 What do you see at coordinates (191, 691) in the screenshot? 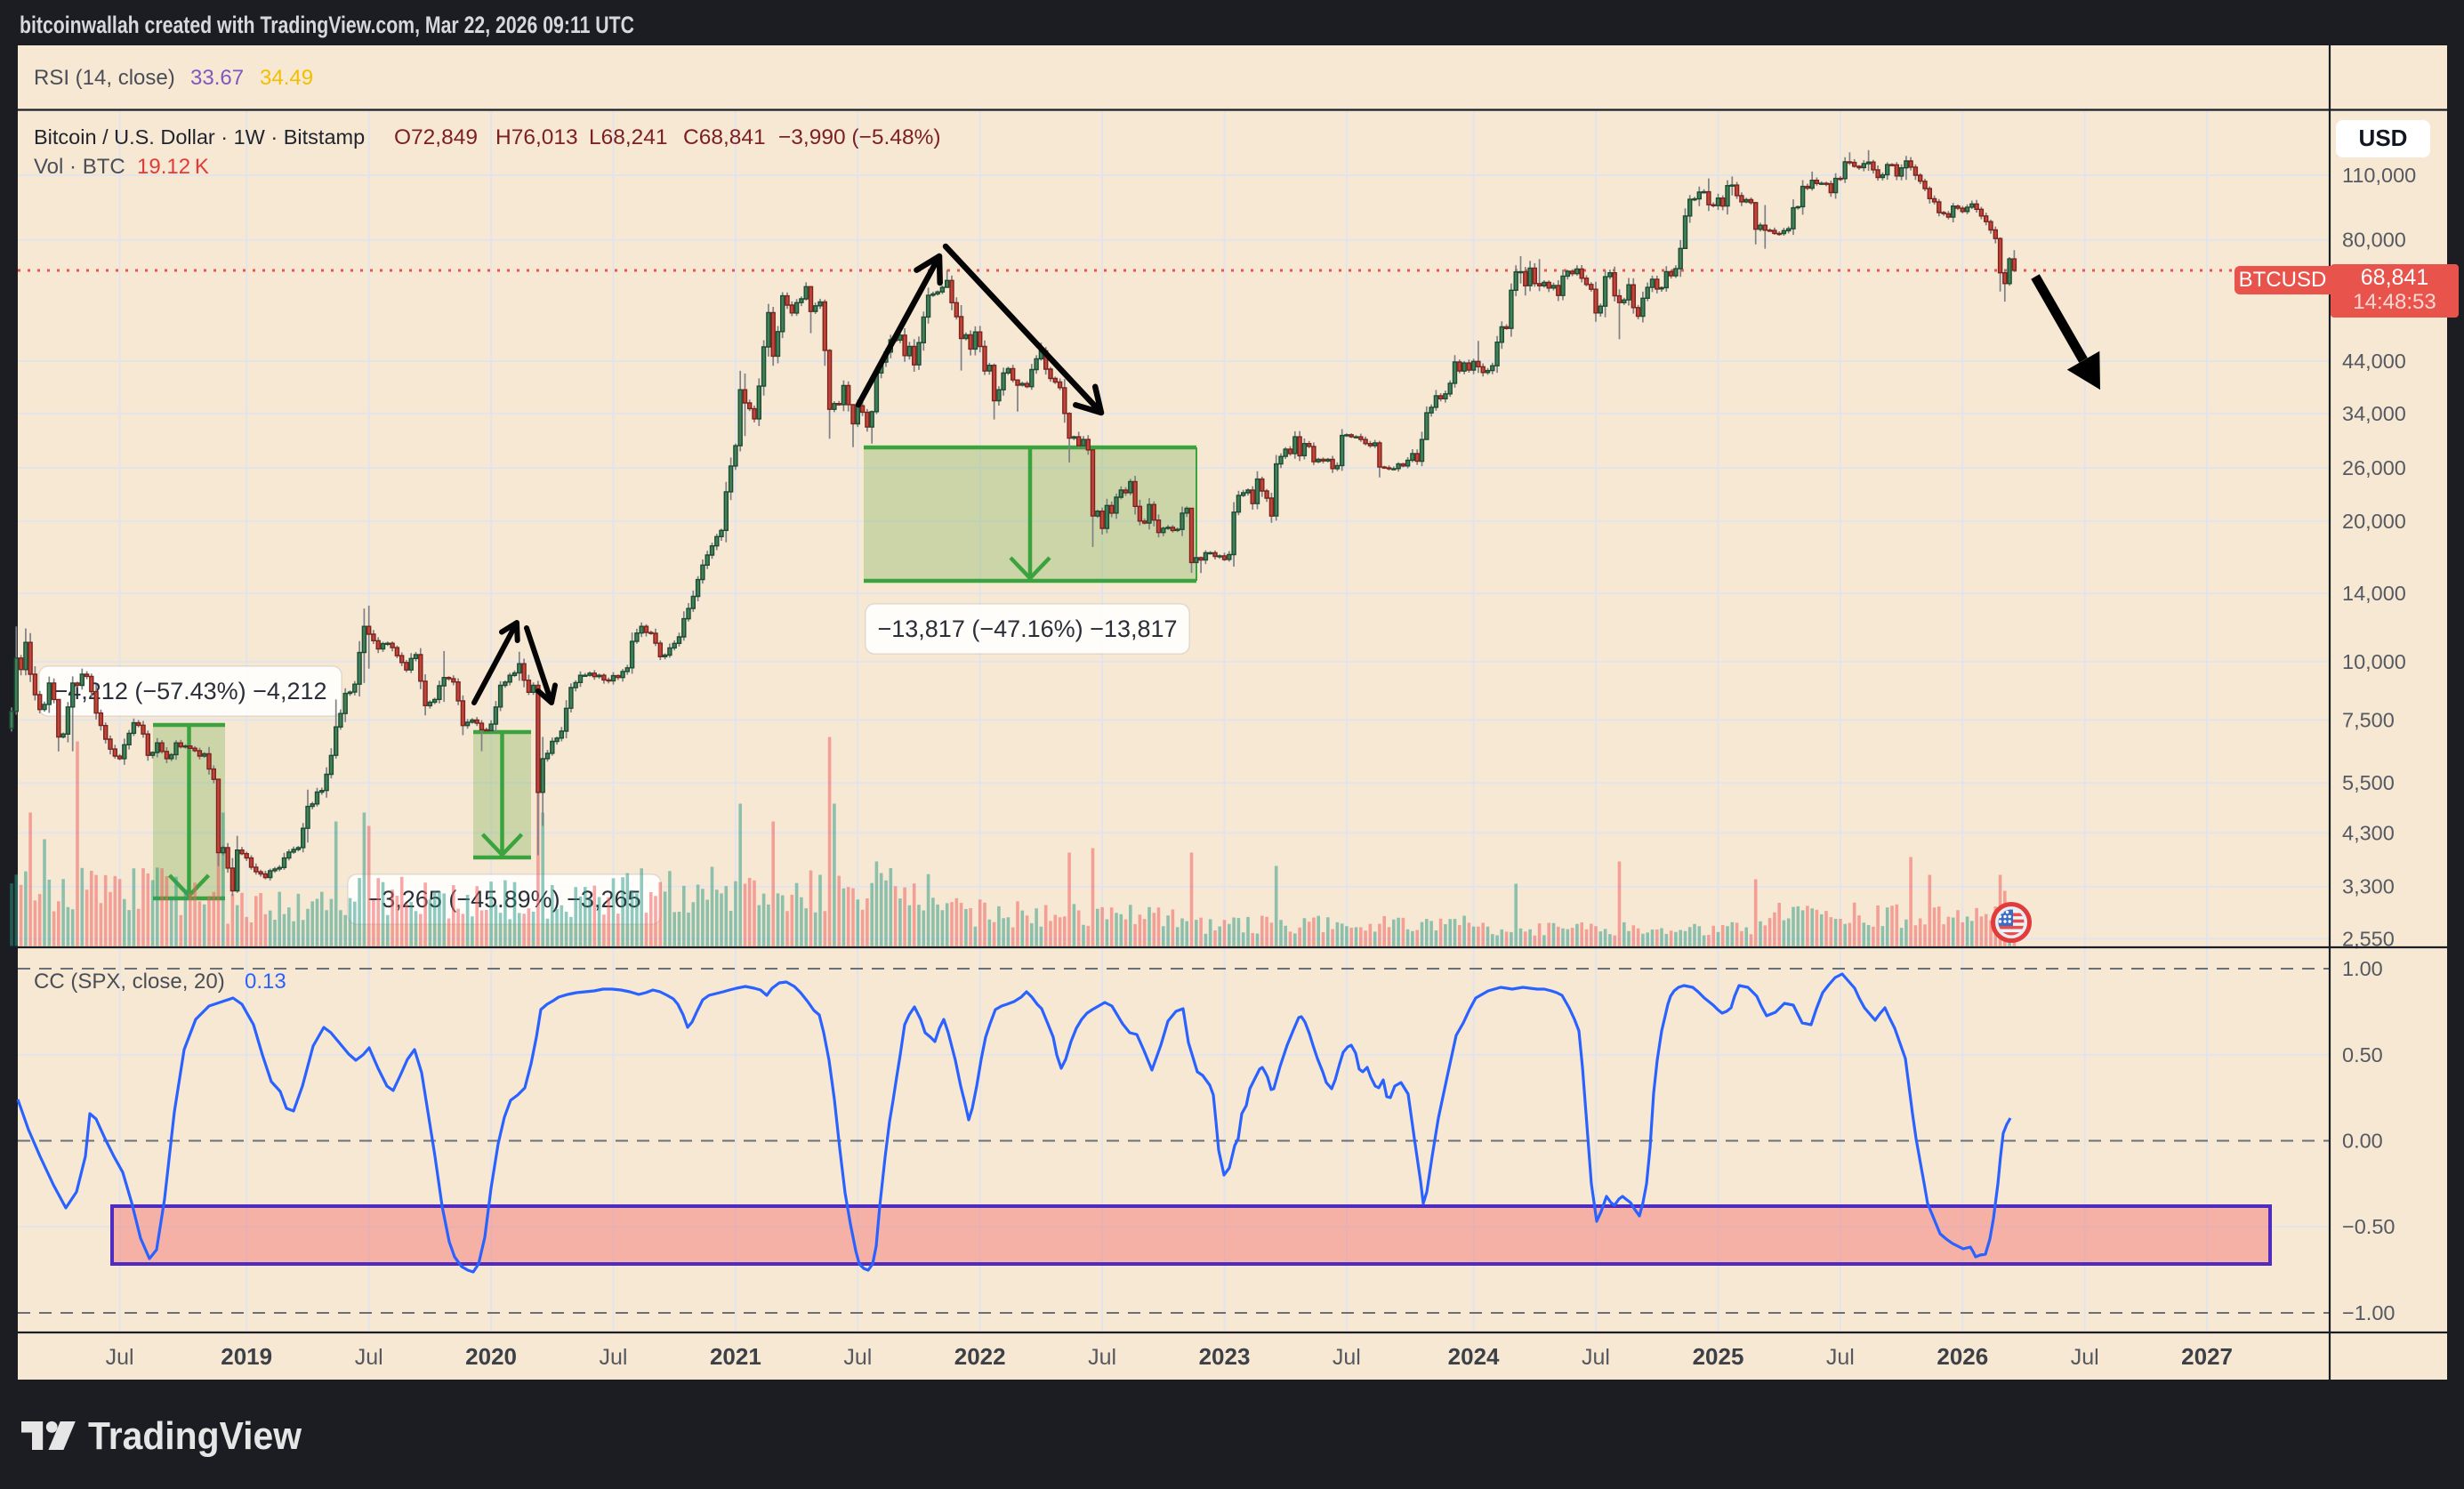
I see `svg-text: −4,212 (−57.43%) −4,212` at bounding box center [191, 691].